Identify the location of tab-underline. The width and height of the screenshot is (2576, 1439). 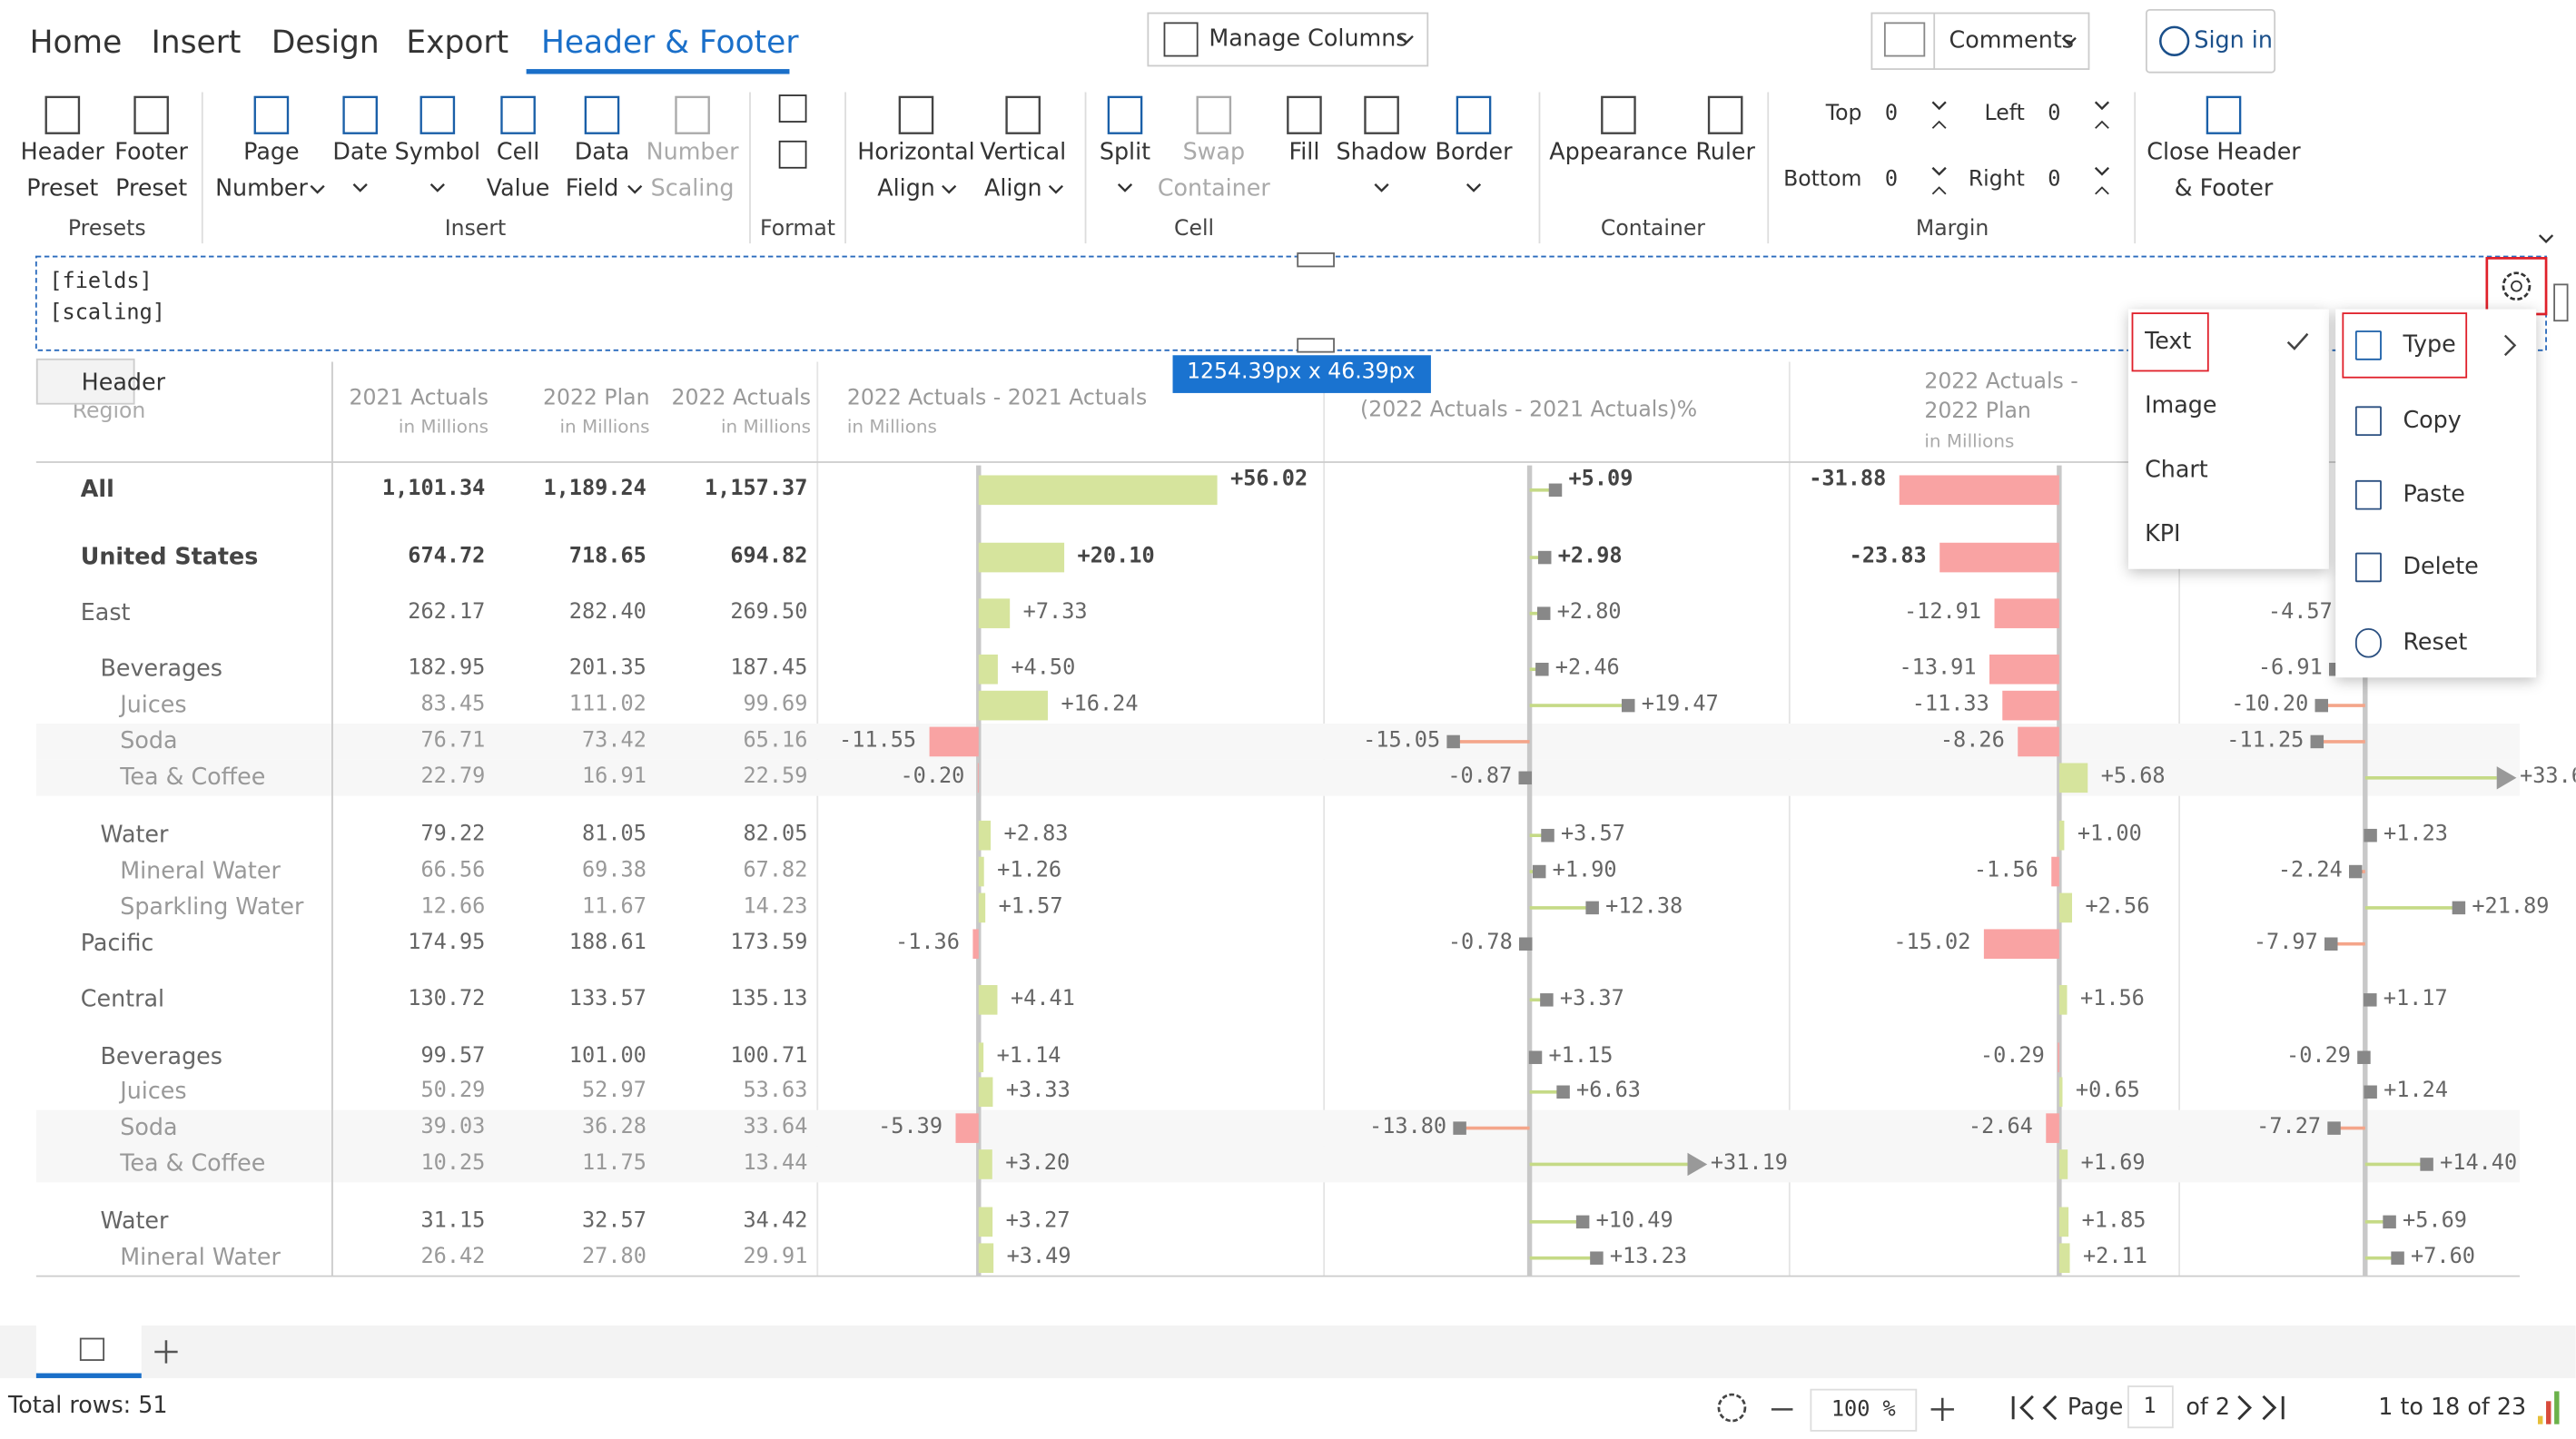
(658, 71).